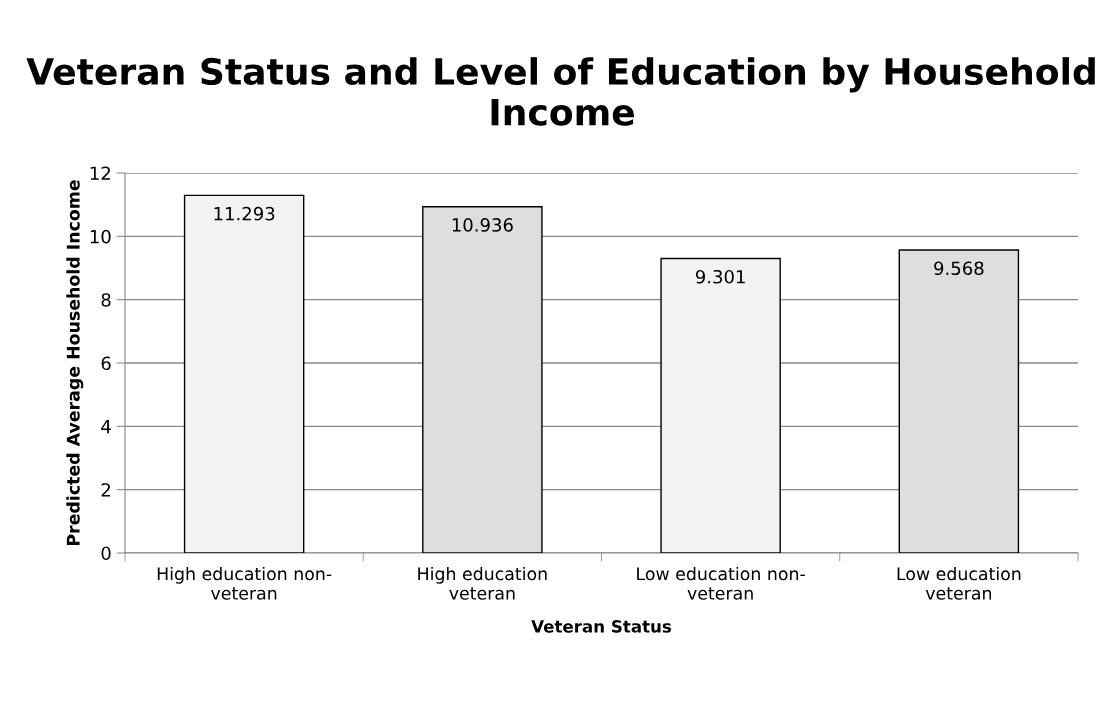 The image size is (1102, 706). I want to click on x-axis-title: Veteran Status, so click(601, 626).